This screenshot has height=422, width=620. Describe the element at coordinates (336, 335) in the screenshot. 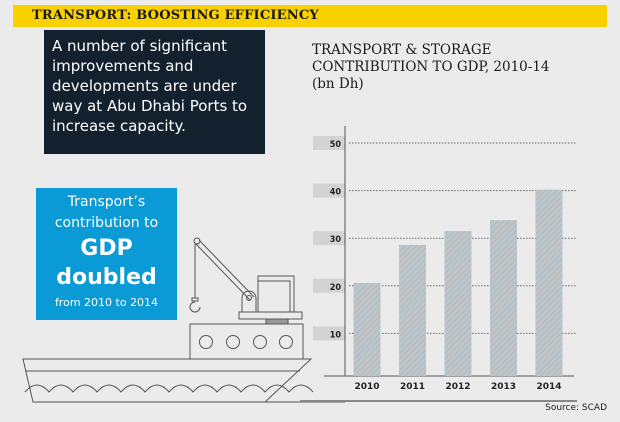

I see `y-tick-label: 10` at that location.